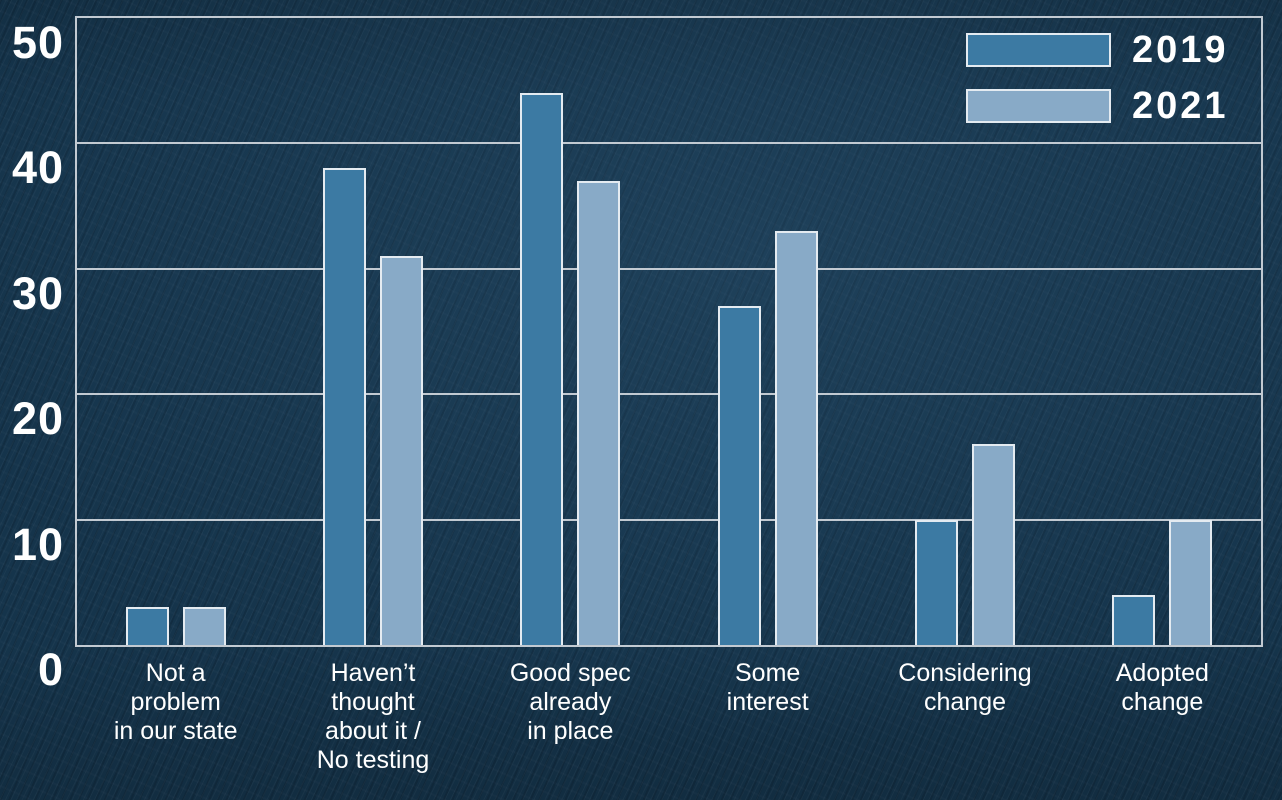 The width and height of the screenshot is (1282, 800). I want to click on legend-row-2021: 2021, so click(1097, 106).